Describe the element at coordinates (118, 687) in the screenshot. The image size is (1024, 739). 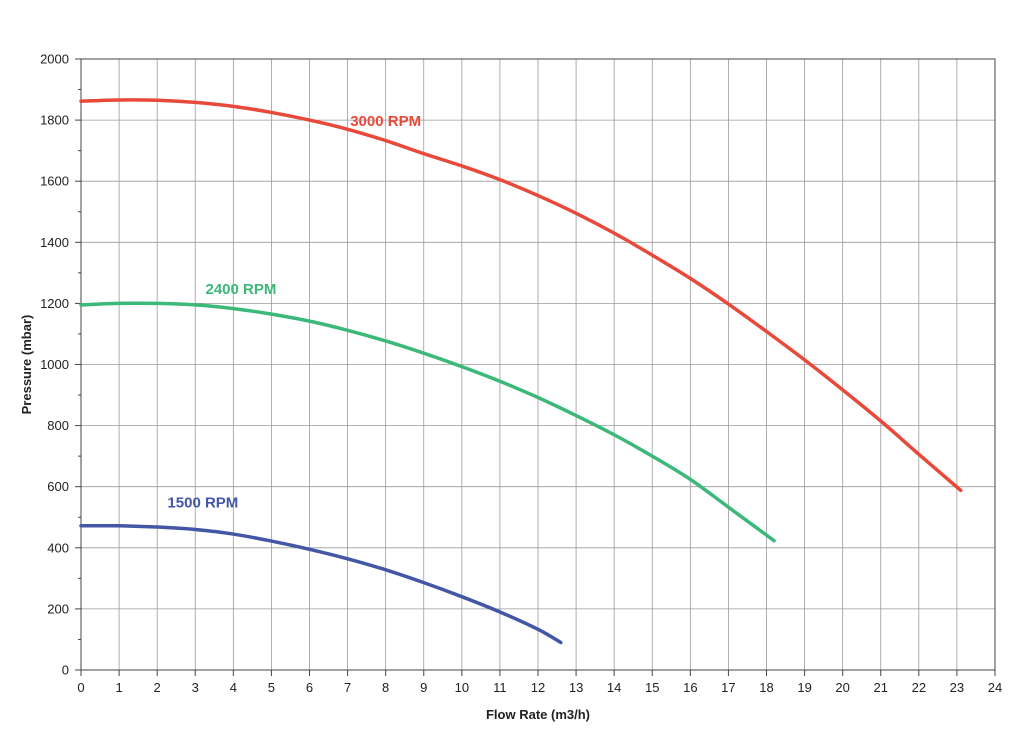
I see `x-tick-label: 1` at that location.